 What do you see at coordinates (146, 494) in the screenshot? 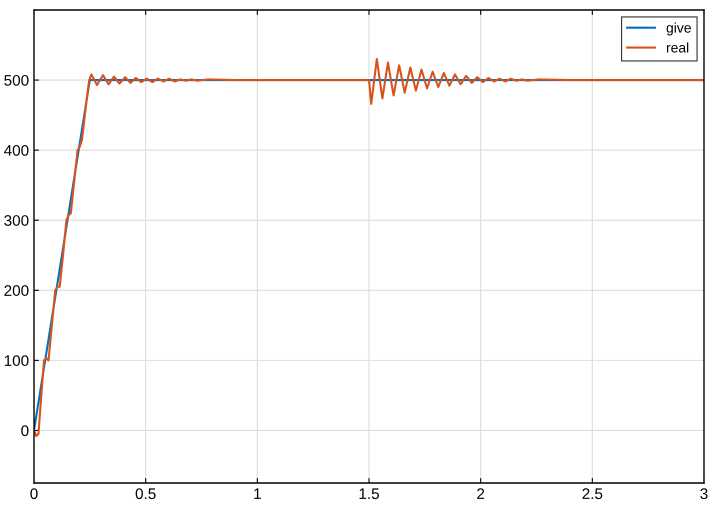
I see `x-tick-label: 0.5` at bounding box center [146, 494].